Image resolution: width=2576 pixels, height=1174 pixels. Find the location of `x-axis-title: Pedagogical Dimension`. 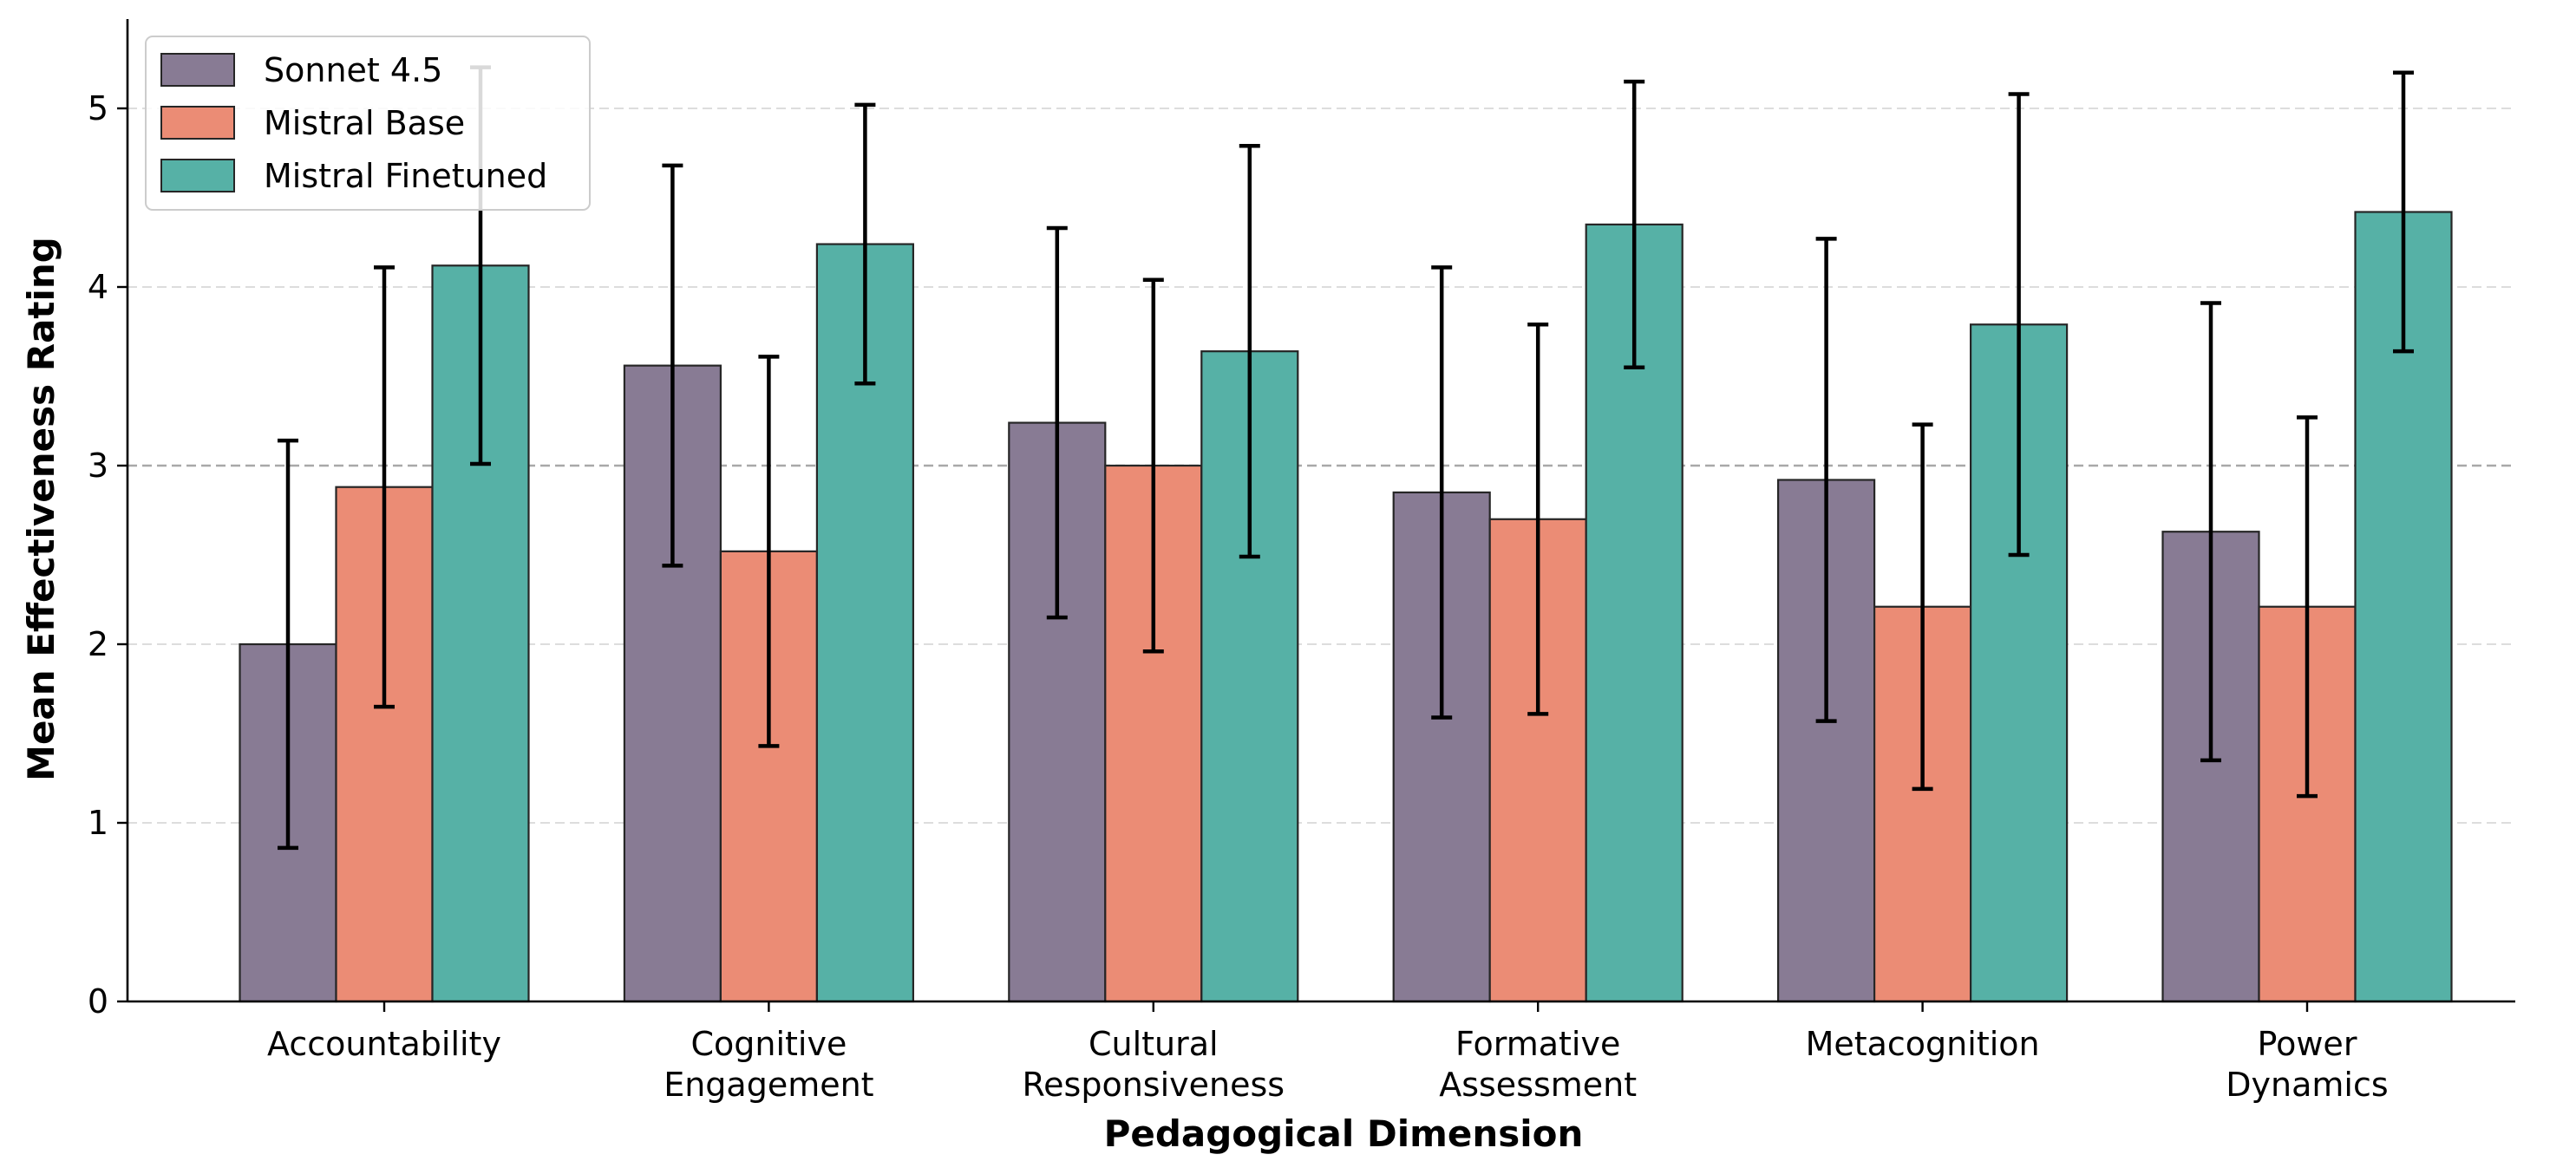

x-axis-title: Pedagogical Dimension is located at coordinates (1344, 1133).